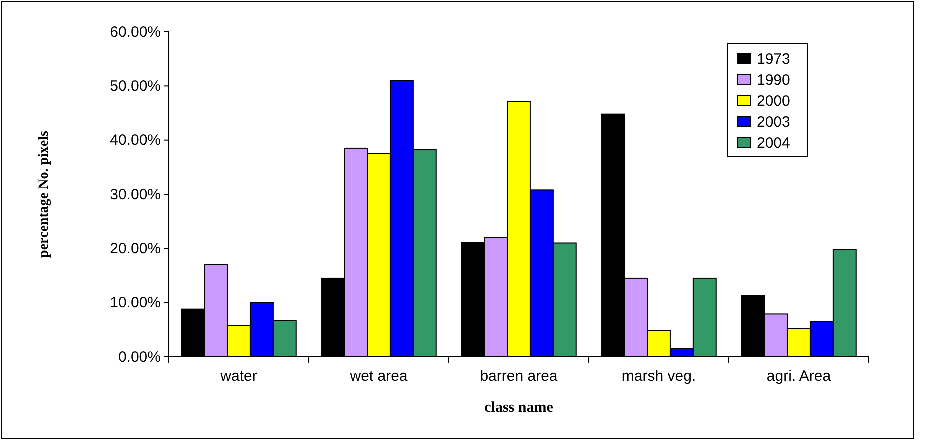 The image size is (928, 444). I want to click on legend-label: 1973, so click(773, 59).